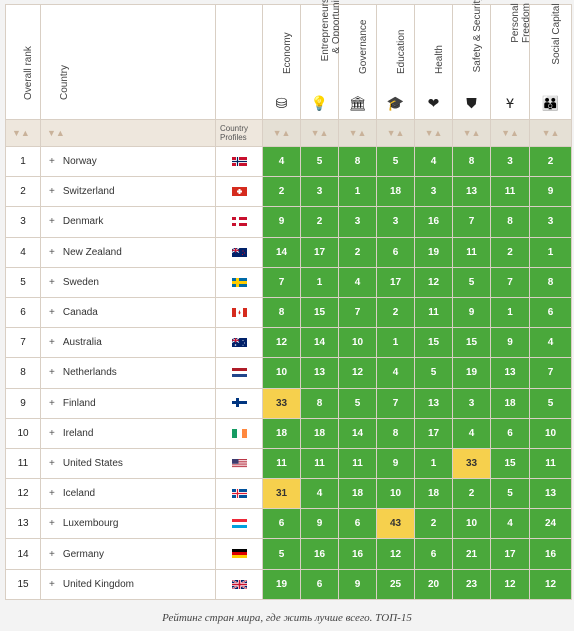 This screenshot has height=631, width=574. I want to click on country-name: Finland, so click(79, 403).